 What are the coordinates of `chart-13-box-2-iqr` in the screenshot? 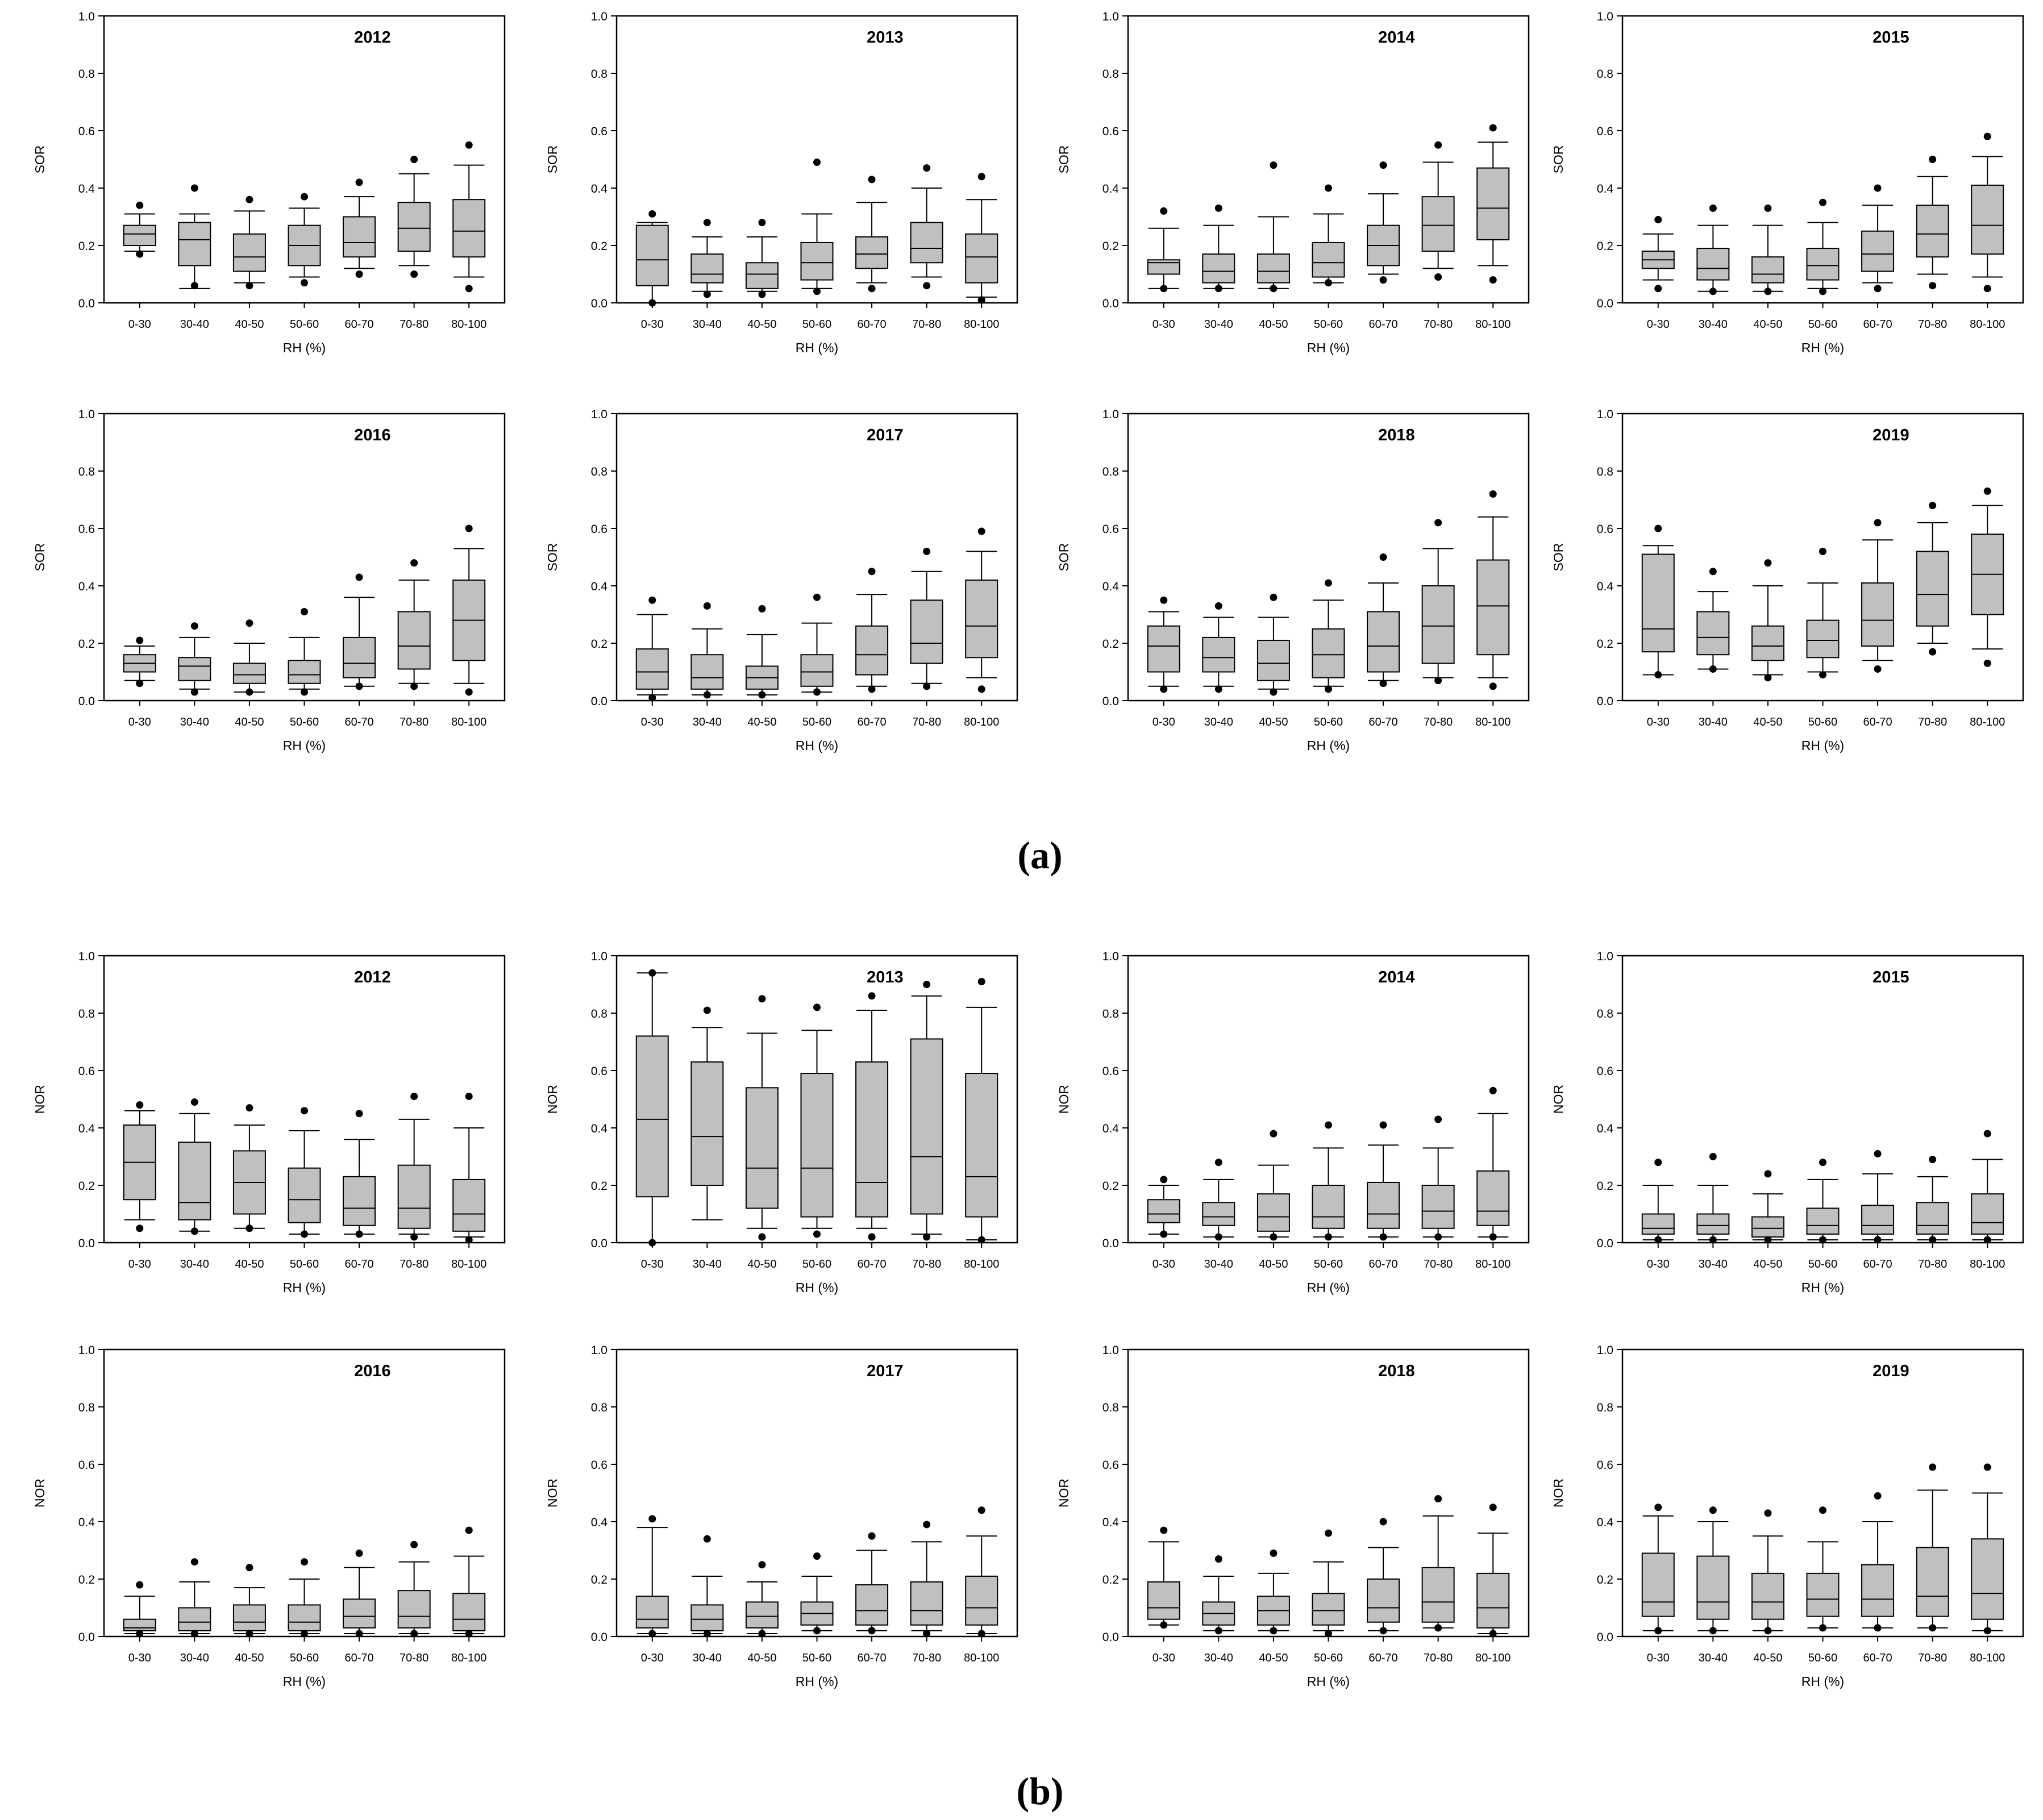 It's located at (762, 1615).